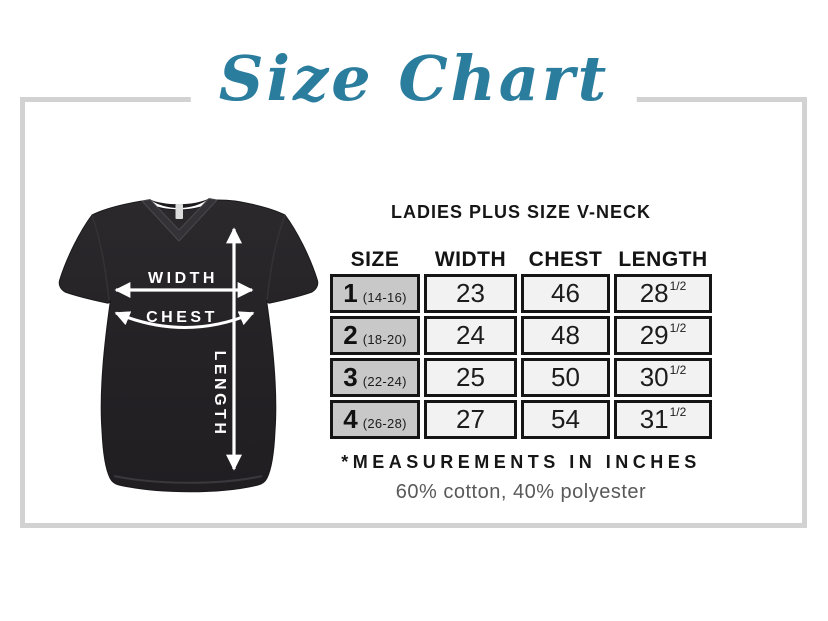 This screenshot has width=828, height=621. Describe the element at coordinates (654, 293) in the screenshot. I see `length-whole: 28` at that location.